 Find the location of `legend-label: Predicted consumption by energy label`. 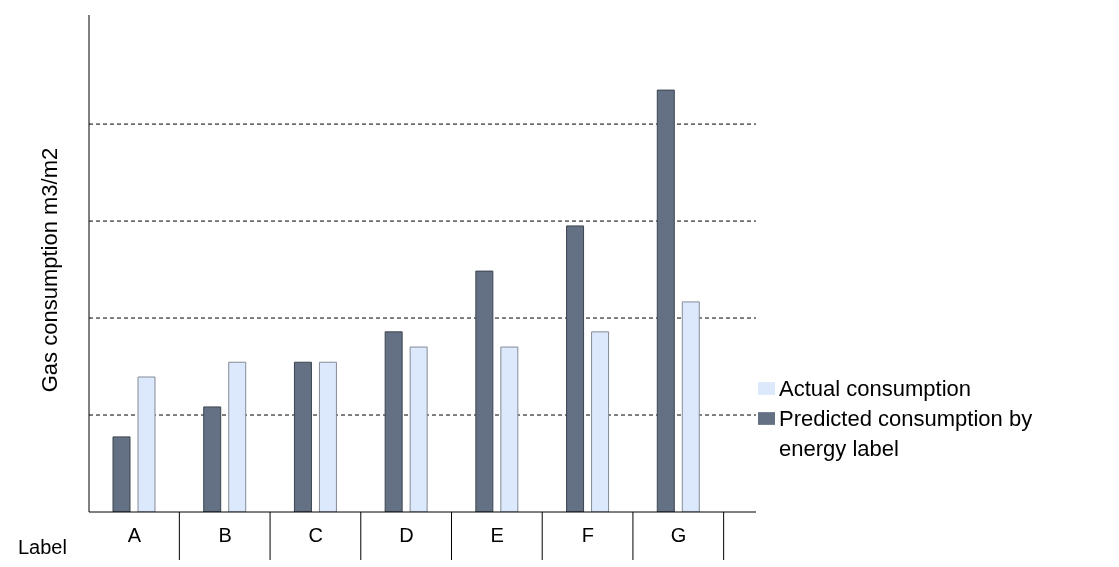

legend-label: Predicted consumption by energy label is located at coordinates (906, 434).